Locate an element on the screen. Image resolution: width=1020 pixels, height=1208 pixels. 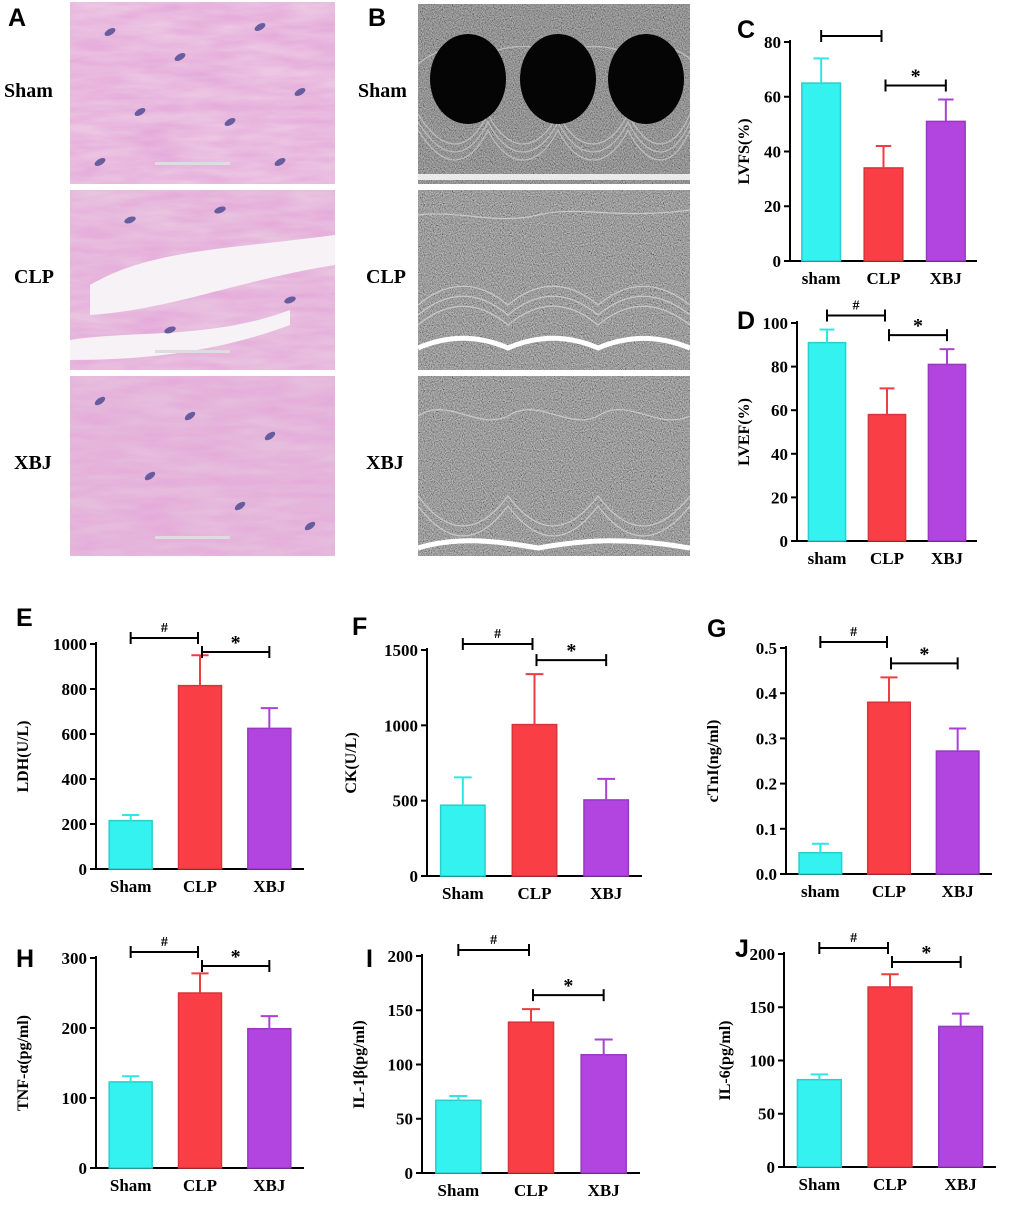
panel-label-e: E is located at coordinates (24, 618).